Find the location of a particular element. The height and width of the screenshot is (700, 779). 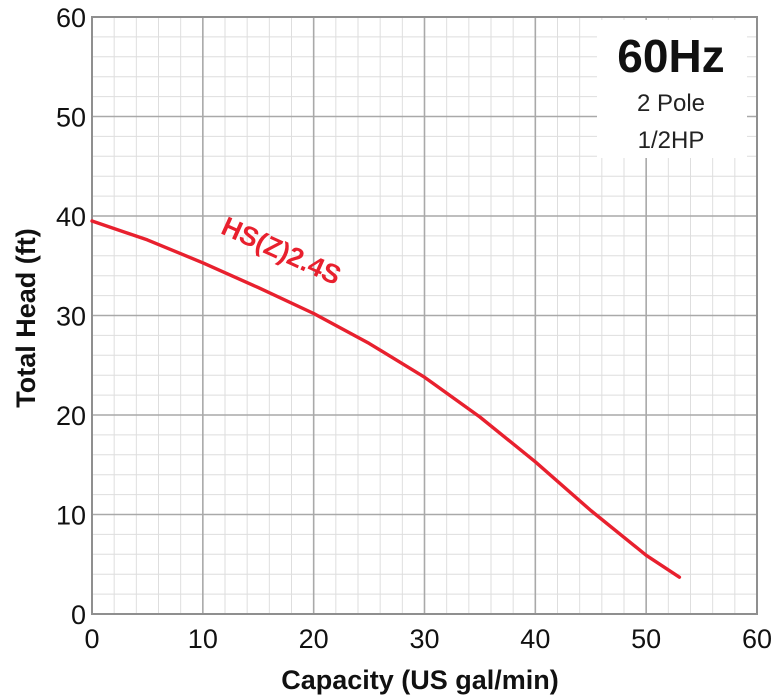

x-tick-label: 60 is located at coordinates (757, 639).